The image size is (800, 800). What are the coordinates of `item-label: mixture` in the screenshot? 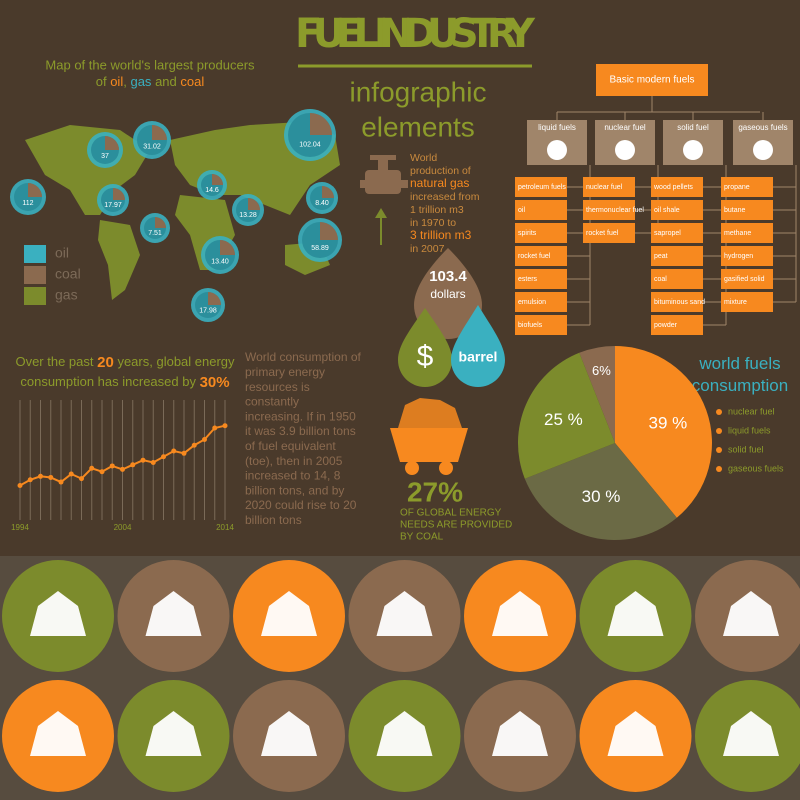 It's located at (735, 302).